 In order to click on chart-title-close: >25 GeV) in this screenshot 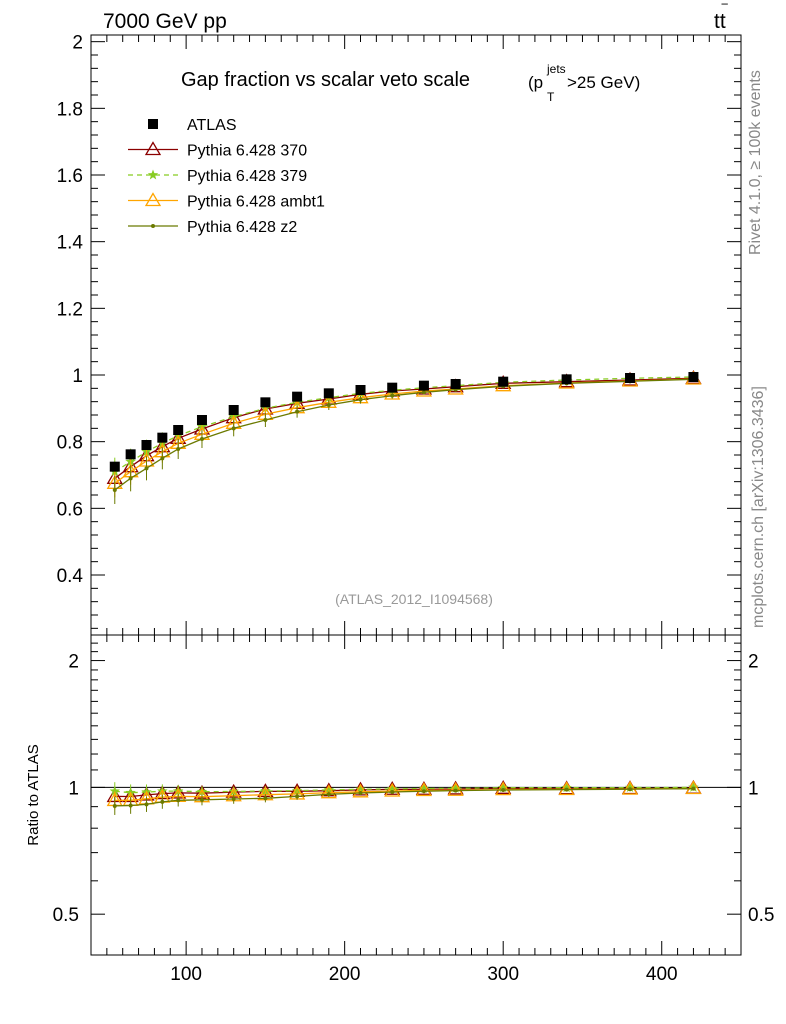, I will do `click(603, 82)`.